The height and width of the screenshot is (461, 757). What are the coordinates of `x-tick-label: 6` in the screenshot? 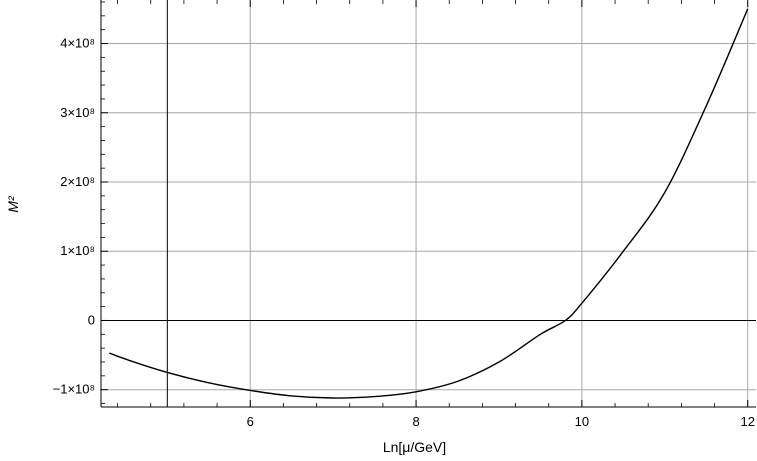 It's located at (250, 421).